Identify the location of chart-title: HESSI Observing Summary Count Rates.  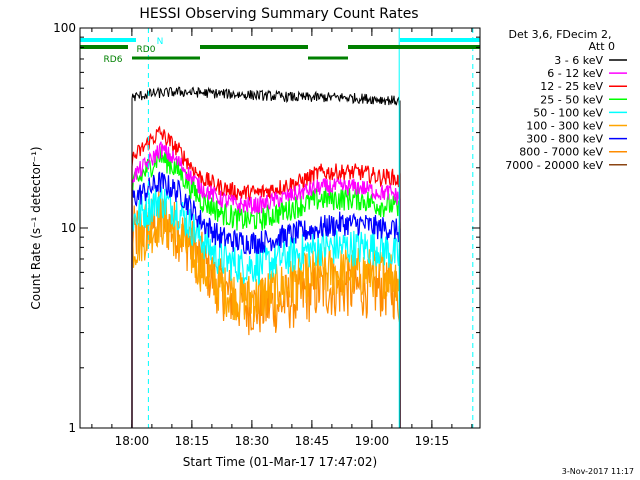
(278, 14).